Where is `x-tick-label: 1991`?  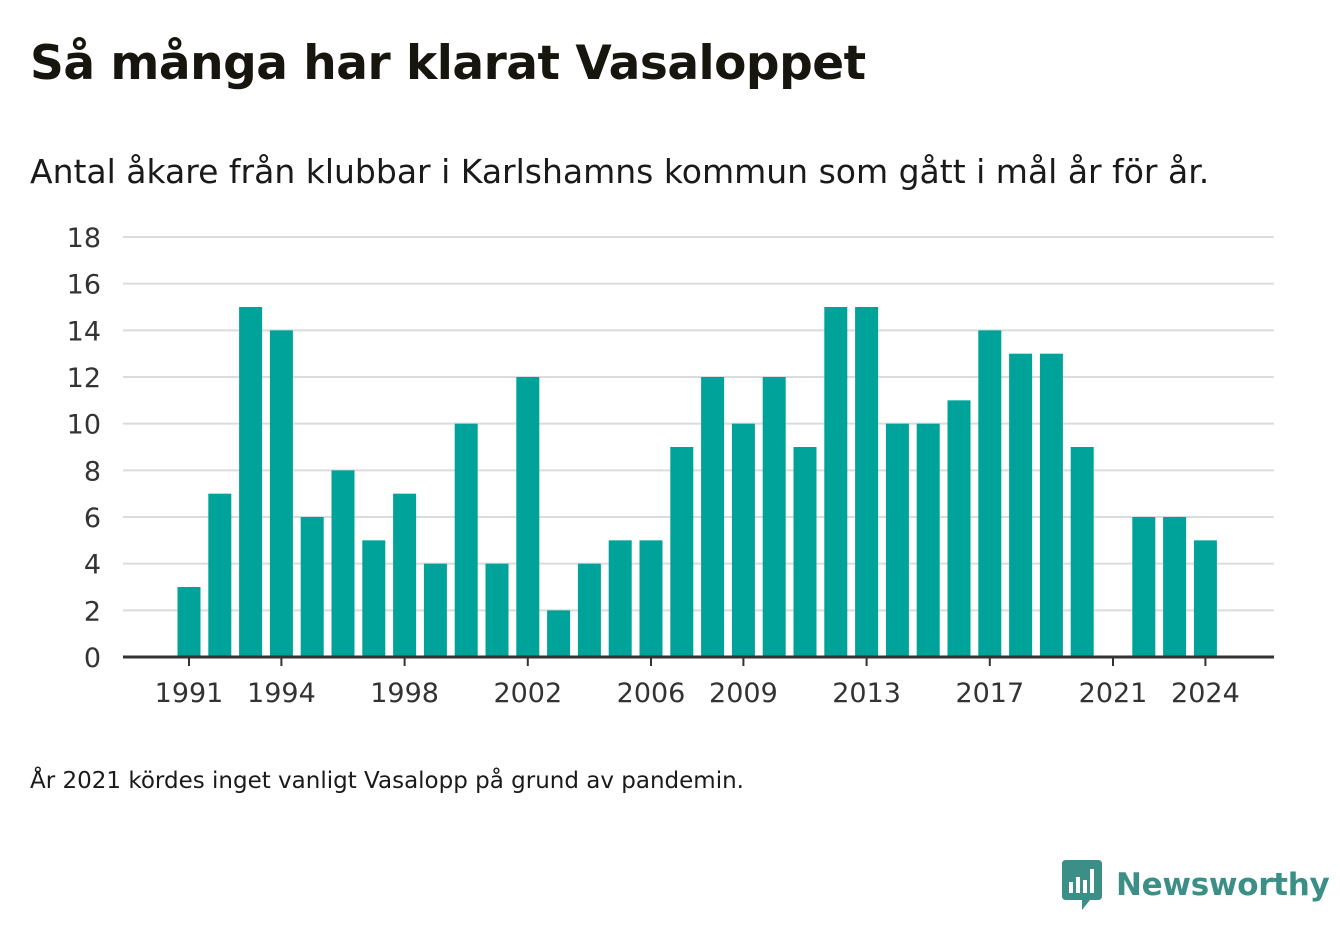
x-tick-label: 1991 is located at coordinates (189, 693).